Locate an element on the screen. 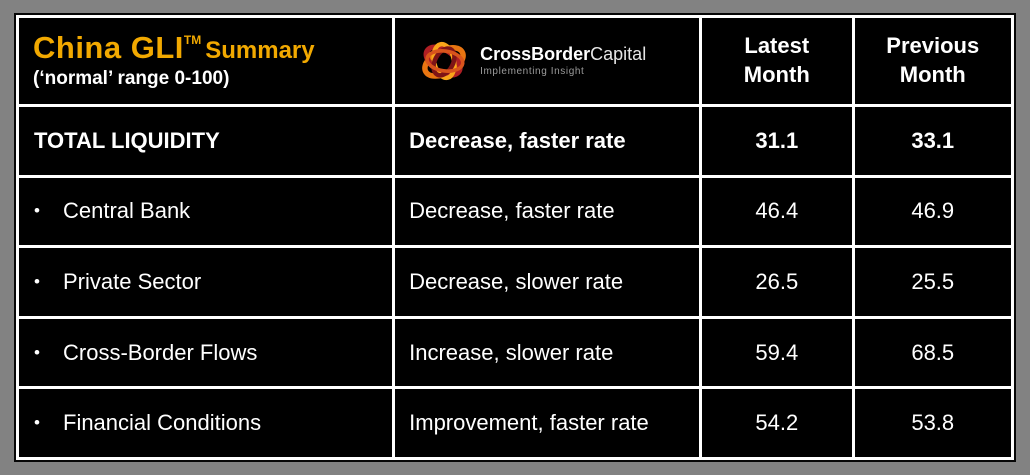 This screenshot has width=1030, height=475. column-header-latest-month: Latest Month is located at coordinates (777, 61).